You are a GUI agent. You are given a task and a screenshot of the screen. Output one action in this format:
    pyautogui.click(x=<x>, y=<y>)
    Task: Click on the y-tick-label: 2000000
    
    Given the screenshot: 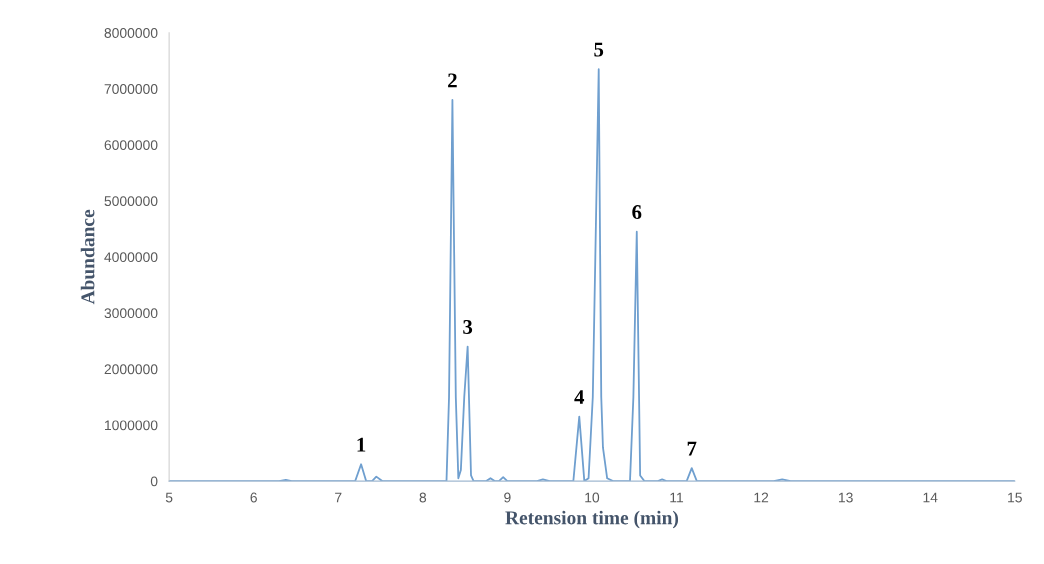 What is the action you would take?
    pyautogui.click(x=131, y=369)
    